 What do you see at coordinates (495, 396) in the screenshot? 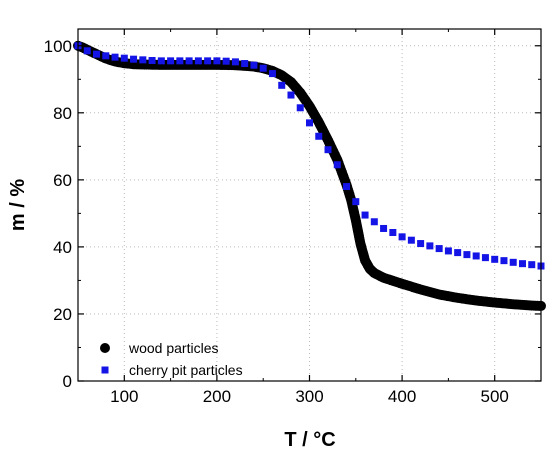
I see `x-tick-label: 500` at bounding box center [495, 396].